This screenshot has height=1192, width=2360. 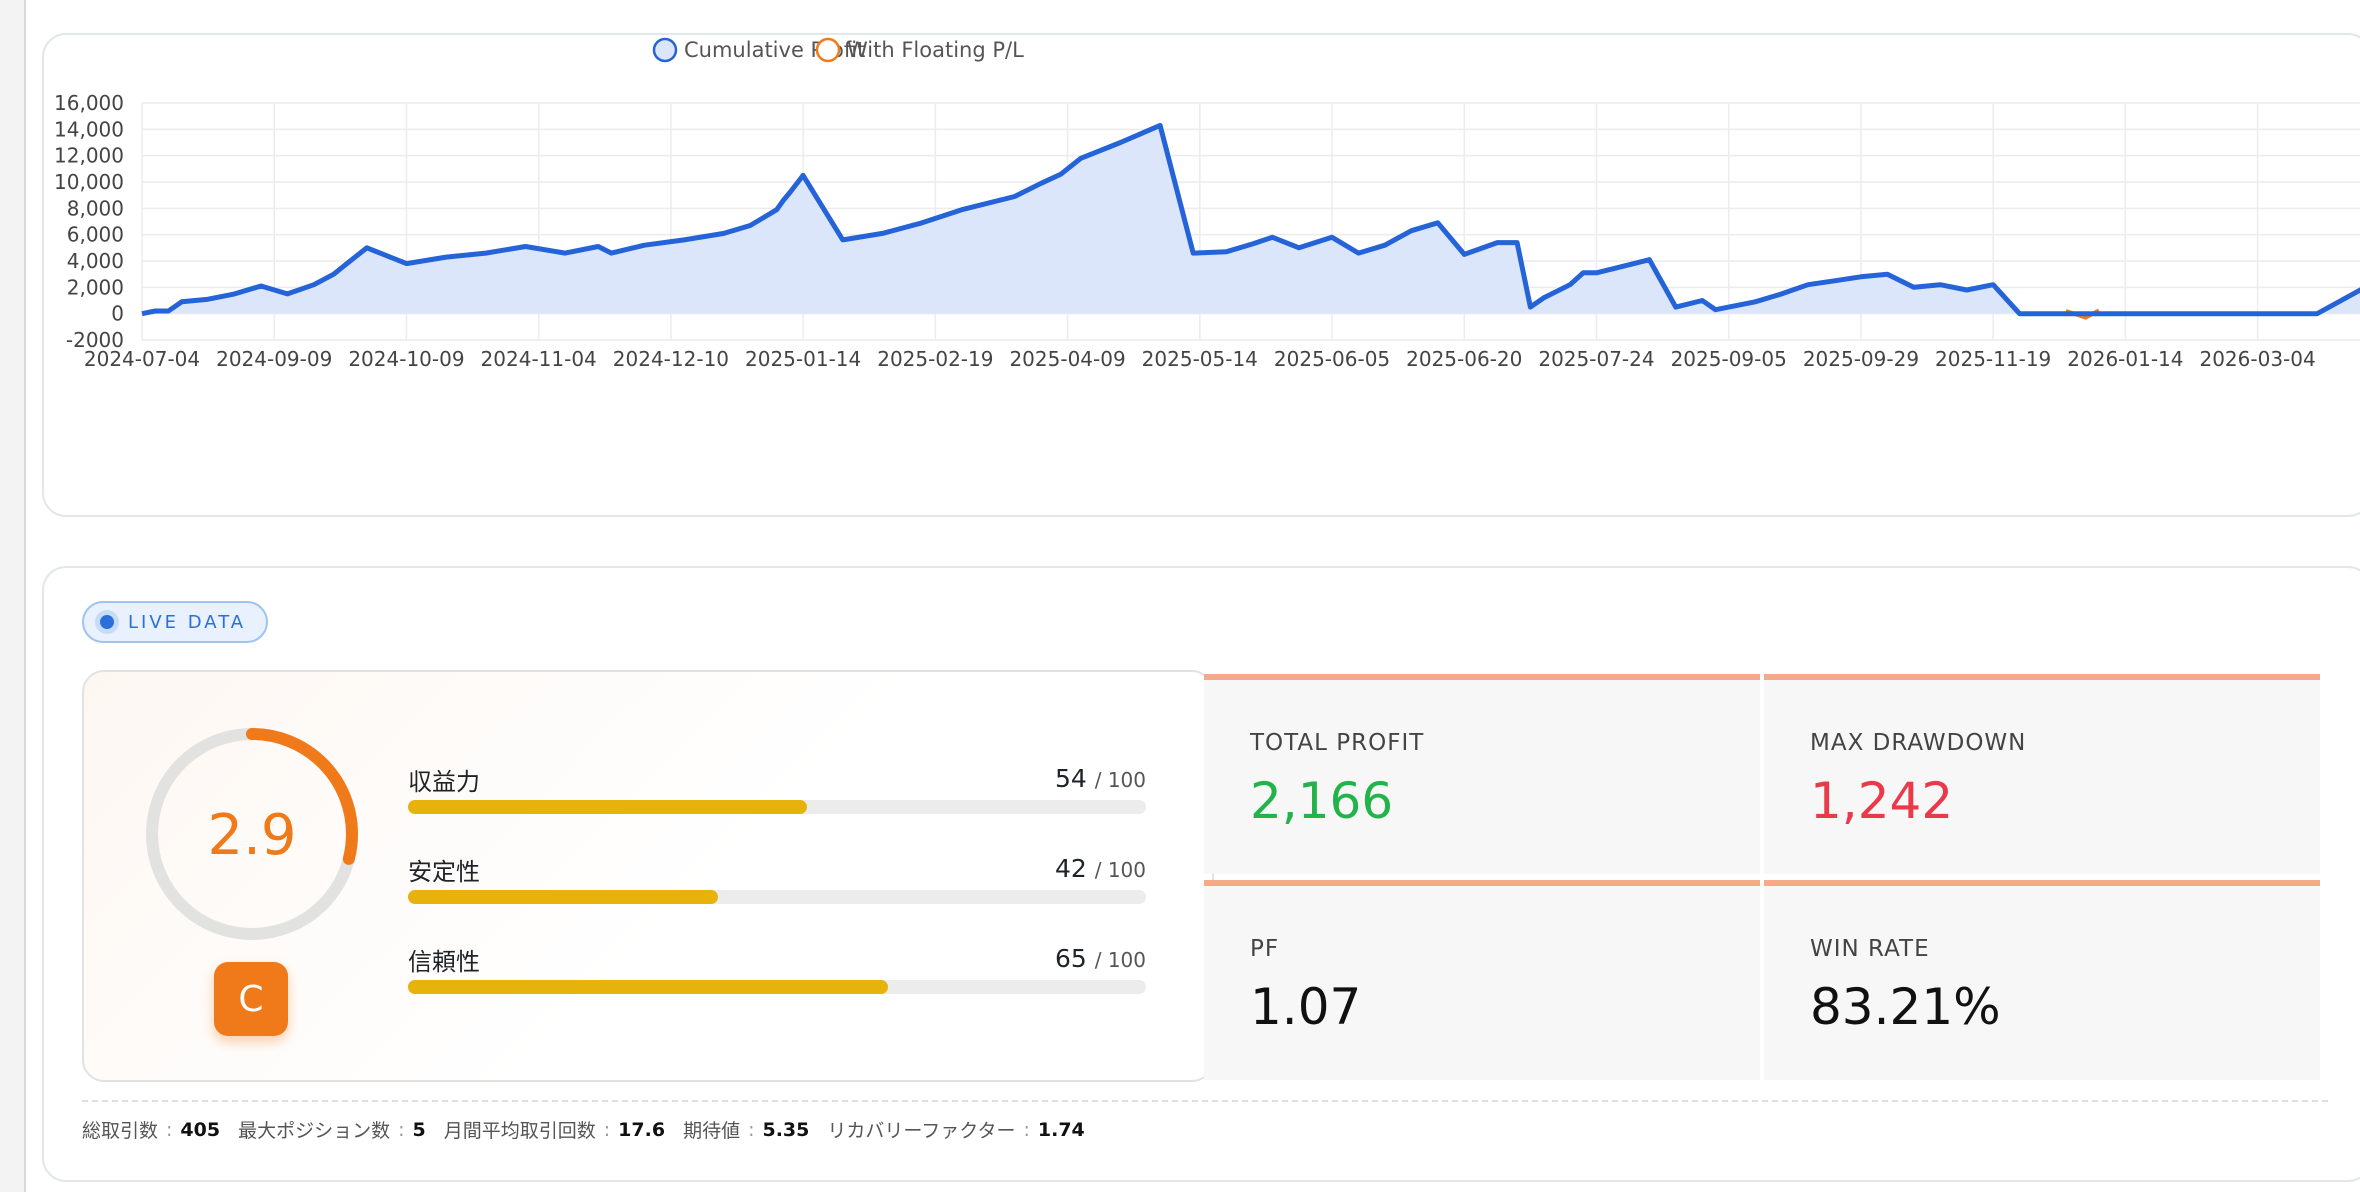 I want to click on footer-value: 5.35, so click(x=786, y=1129).